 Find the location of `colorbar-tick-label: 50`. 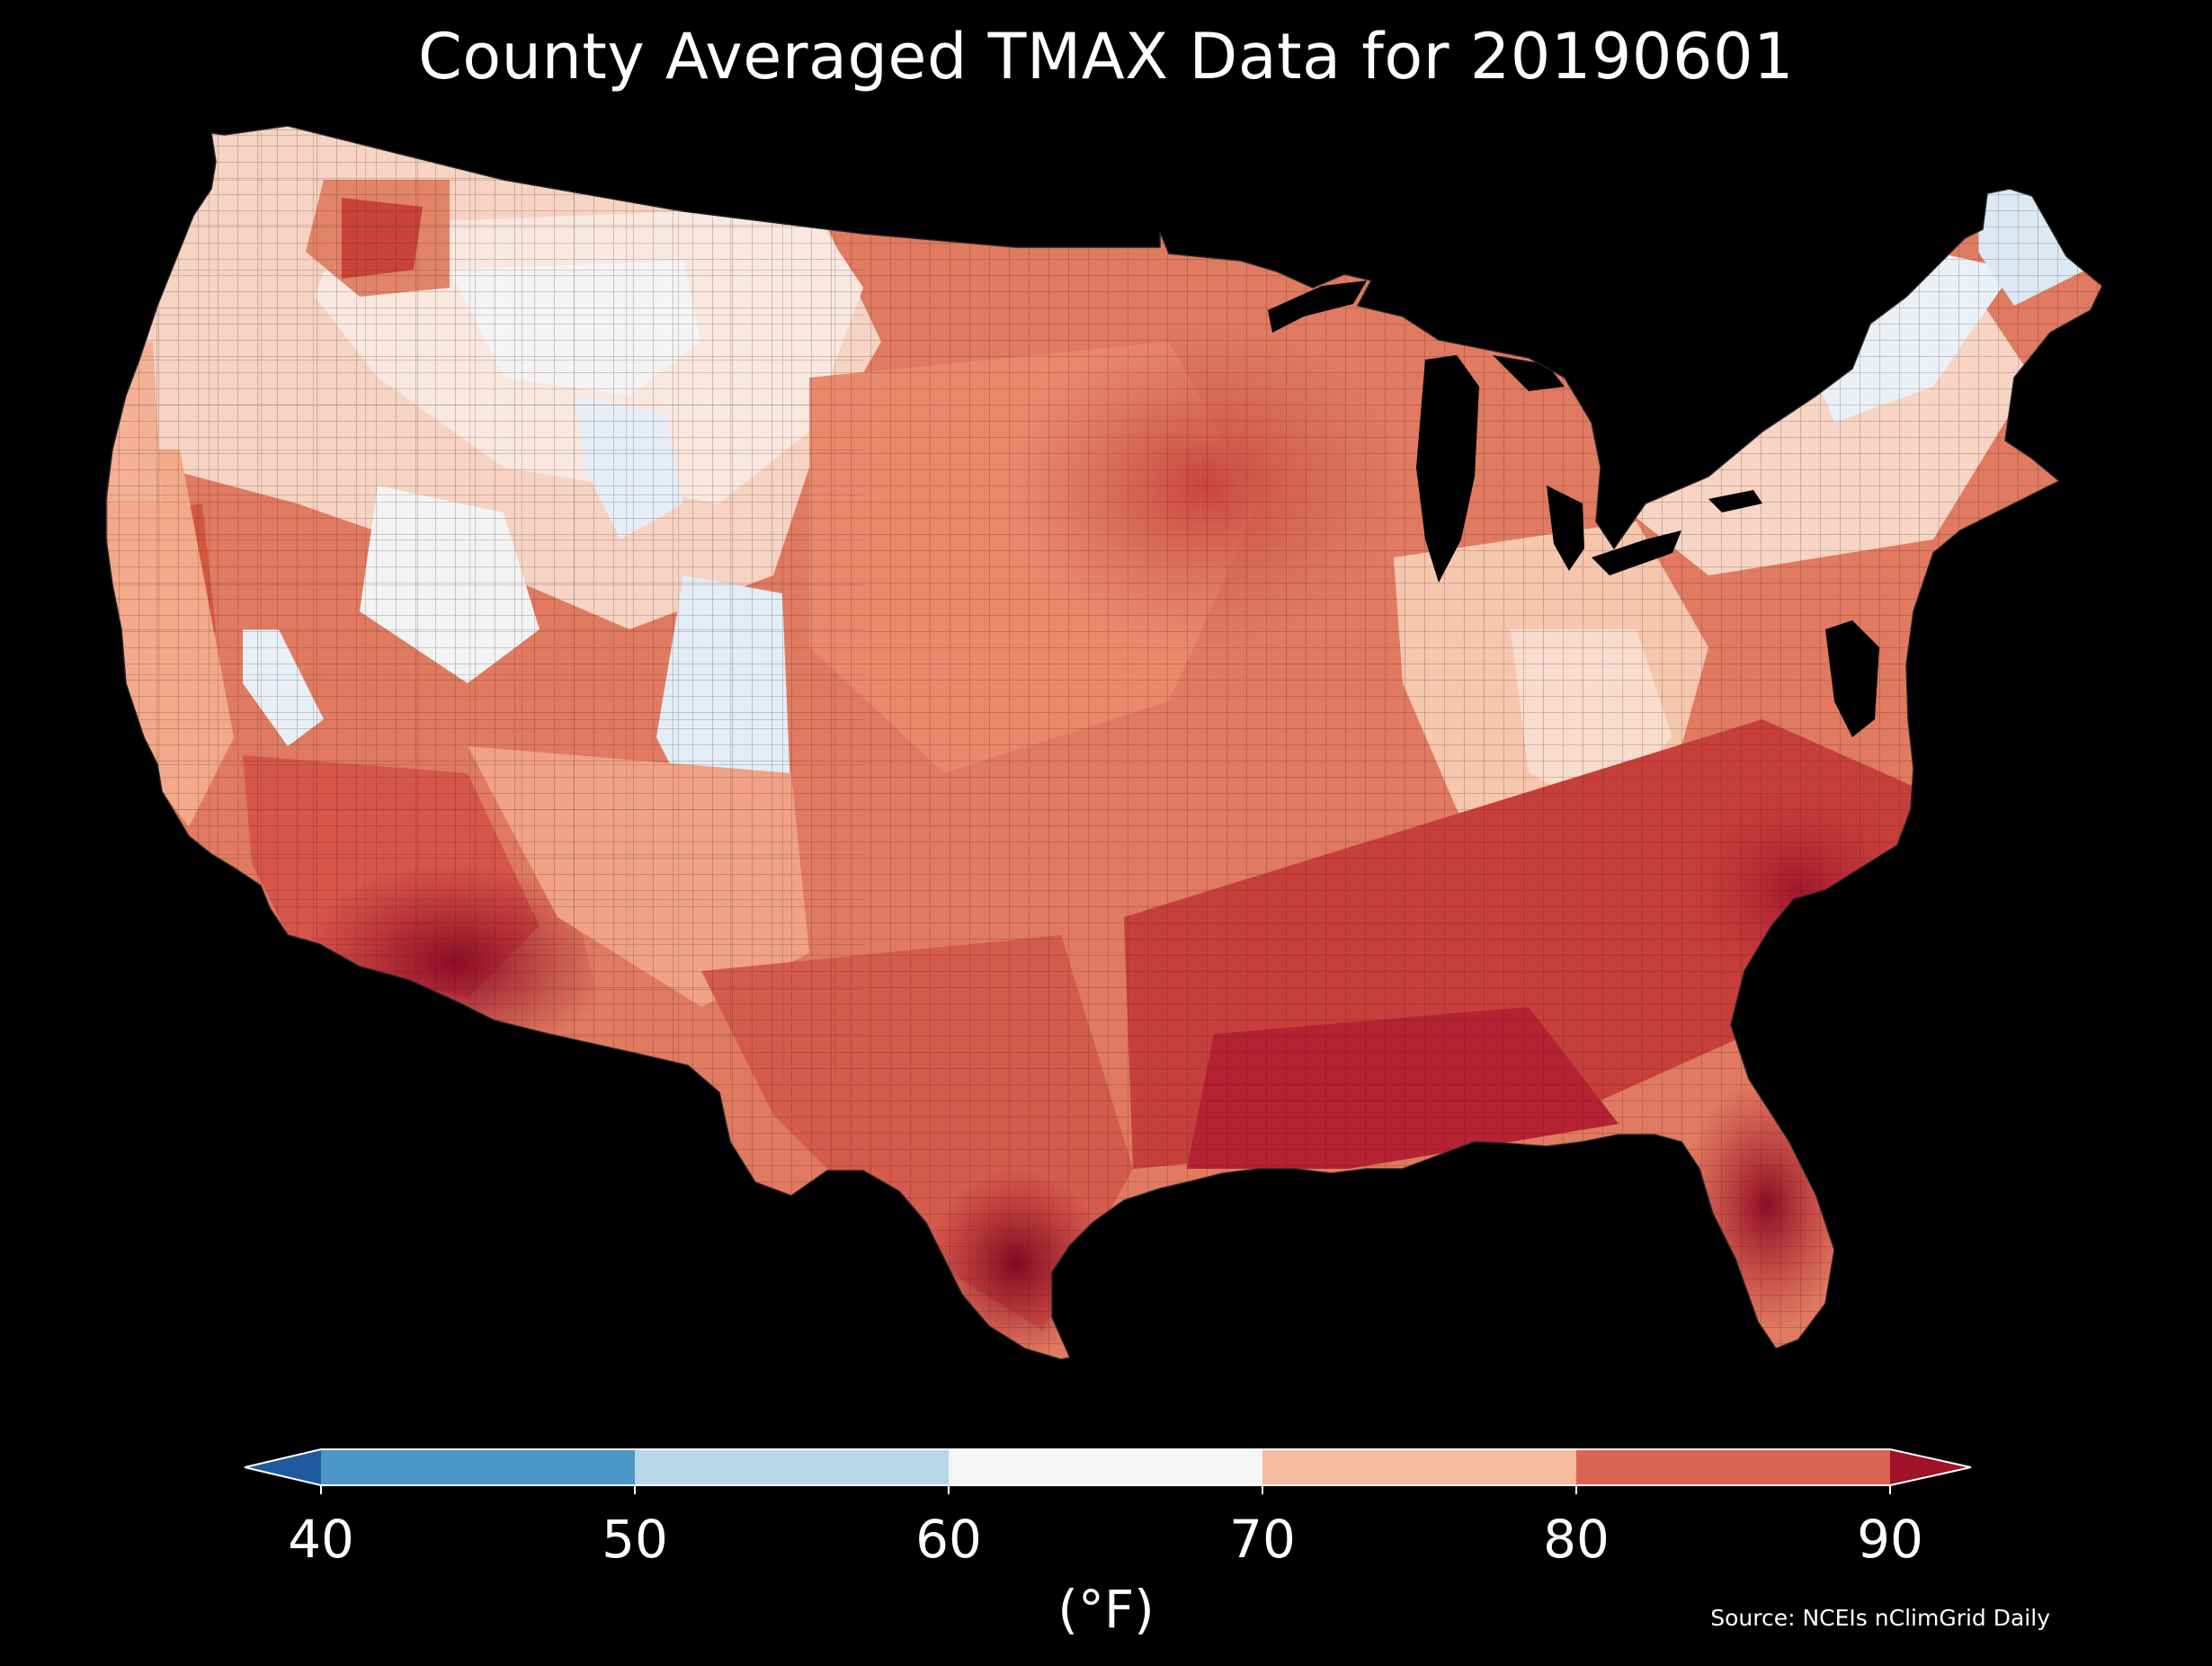

colorbar-tick-label: 50 is located at coordinates (635, 1540).